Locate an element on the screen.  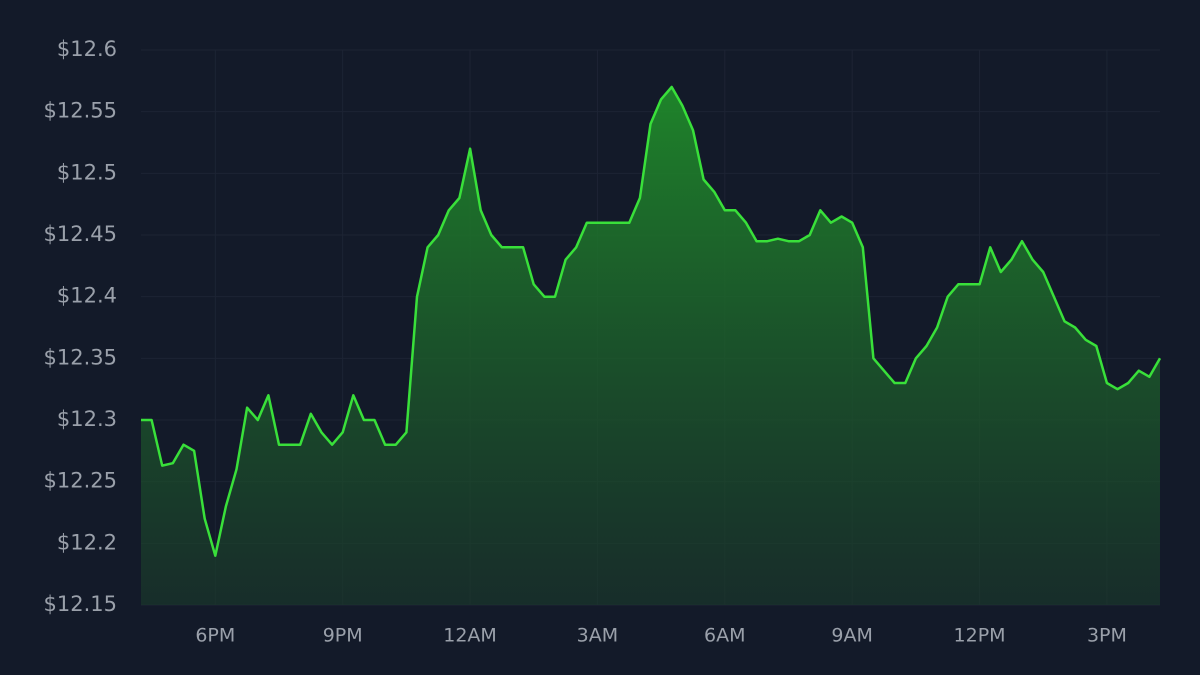
y-tick-label: $12.55 is located at coordinates (80, 111).